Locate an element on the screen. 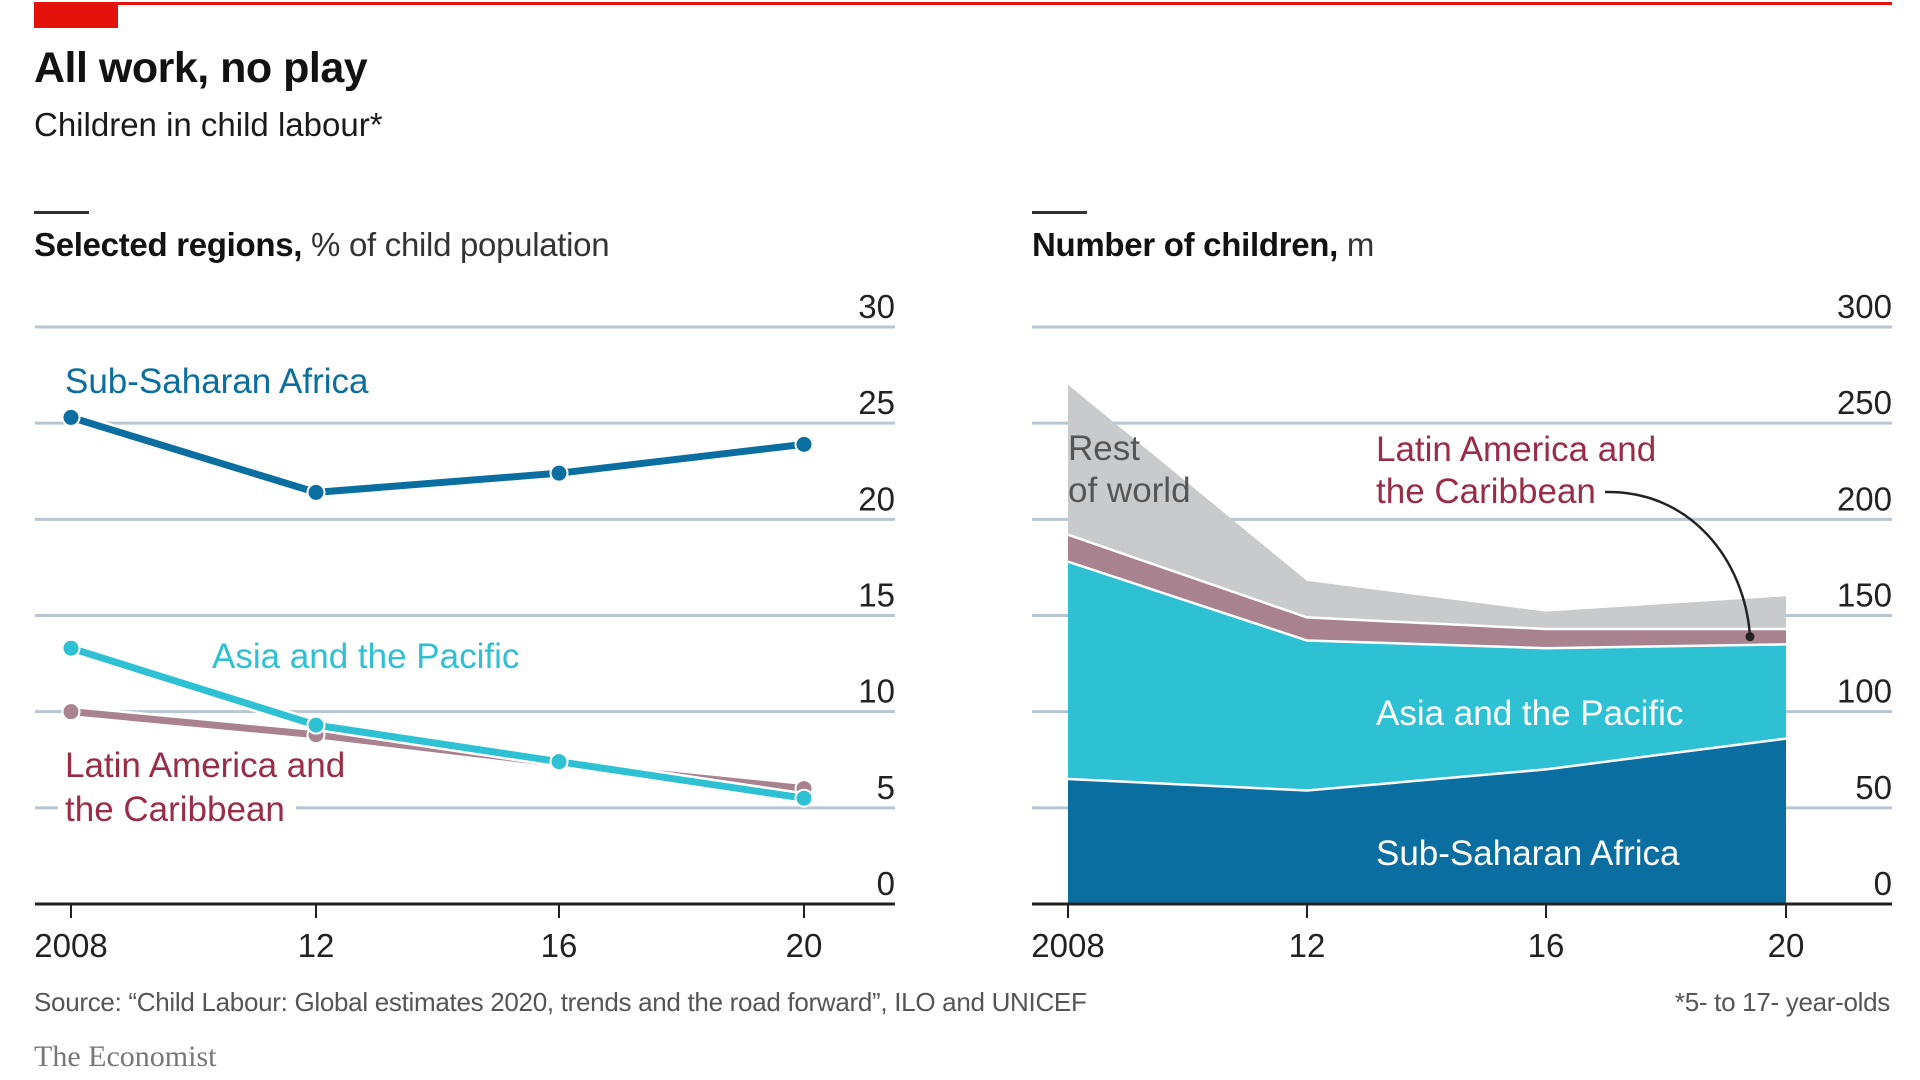 This screenshot has width=1920, height=1080. area-separator-ssa is located at coordinates (1427, 764).